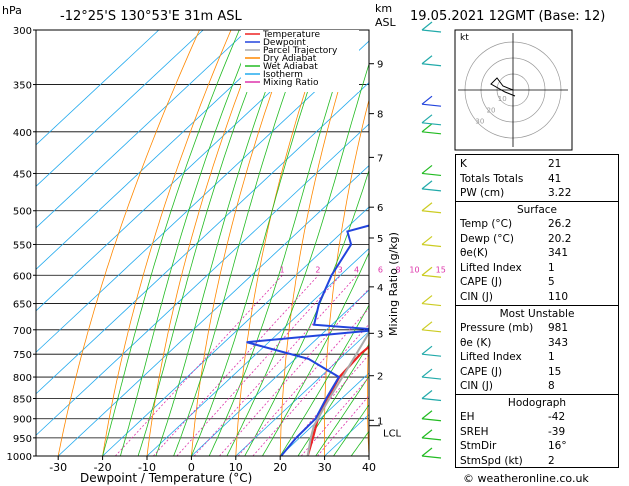 The width and height of the screenshot is (629, 486). I want to click on pressure-tick-label: 750, so click(22, 355).